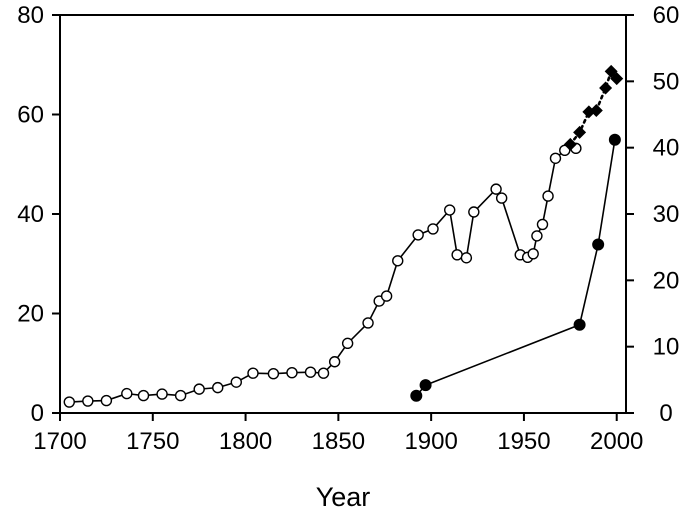 The width and height of the screenshot is (691, 516). Describe the element at coordinates (30, 15) in the screenshot. I see `y-left-tick-label: 80` at that location.